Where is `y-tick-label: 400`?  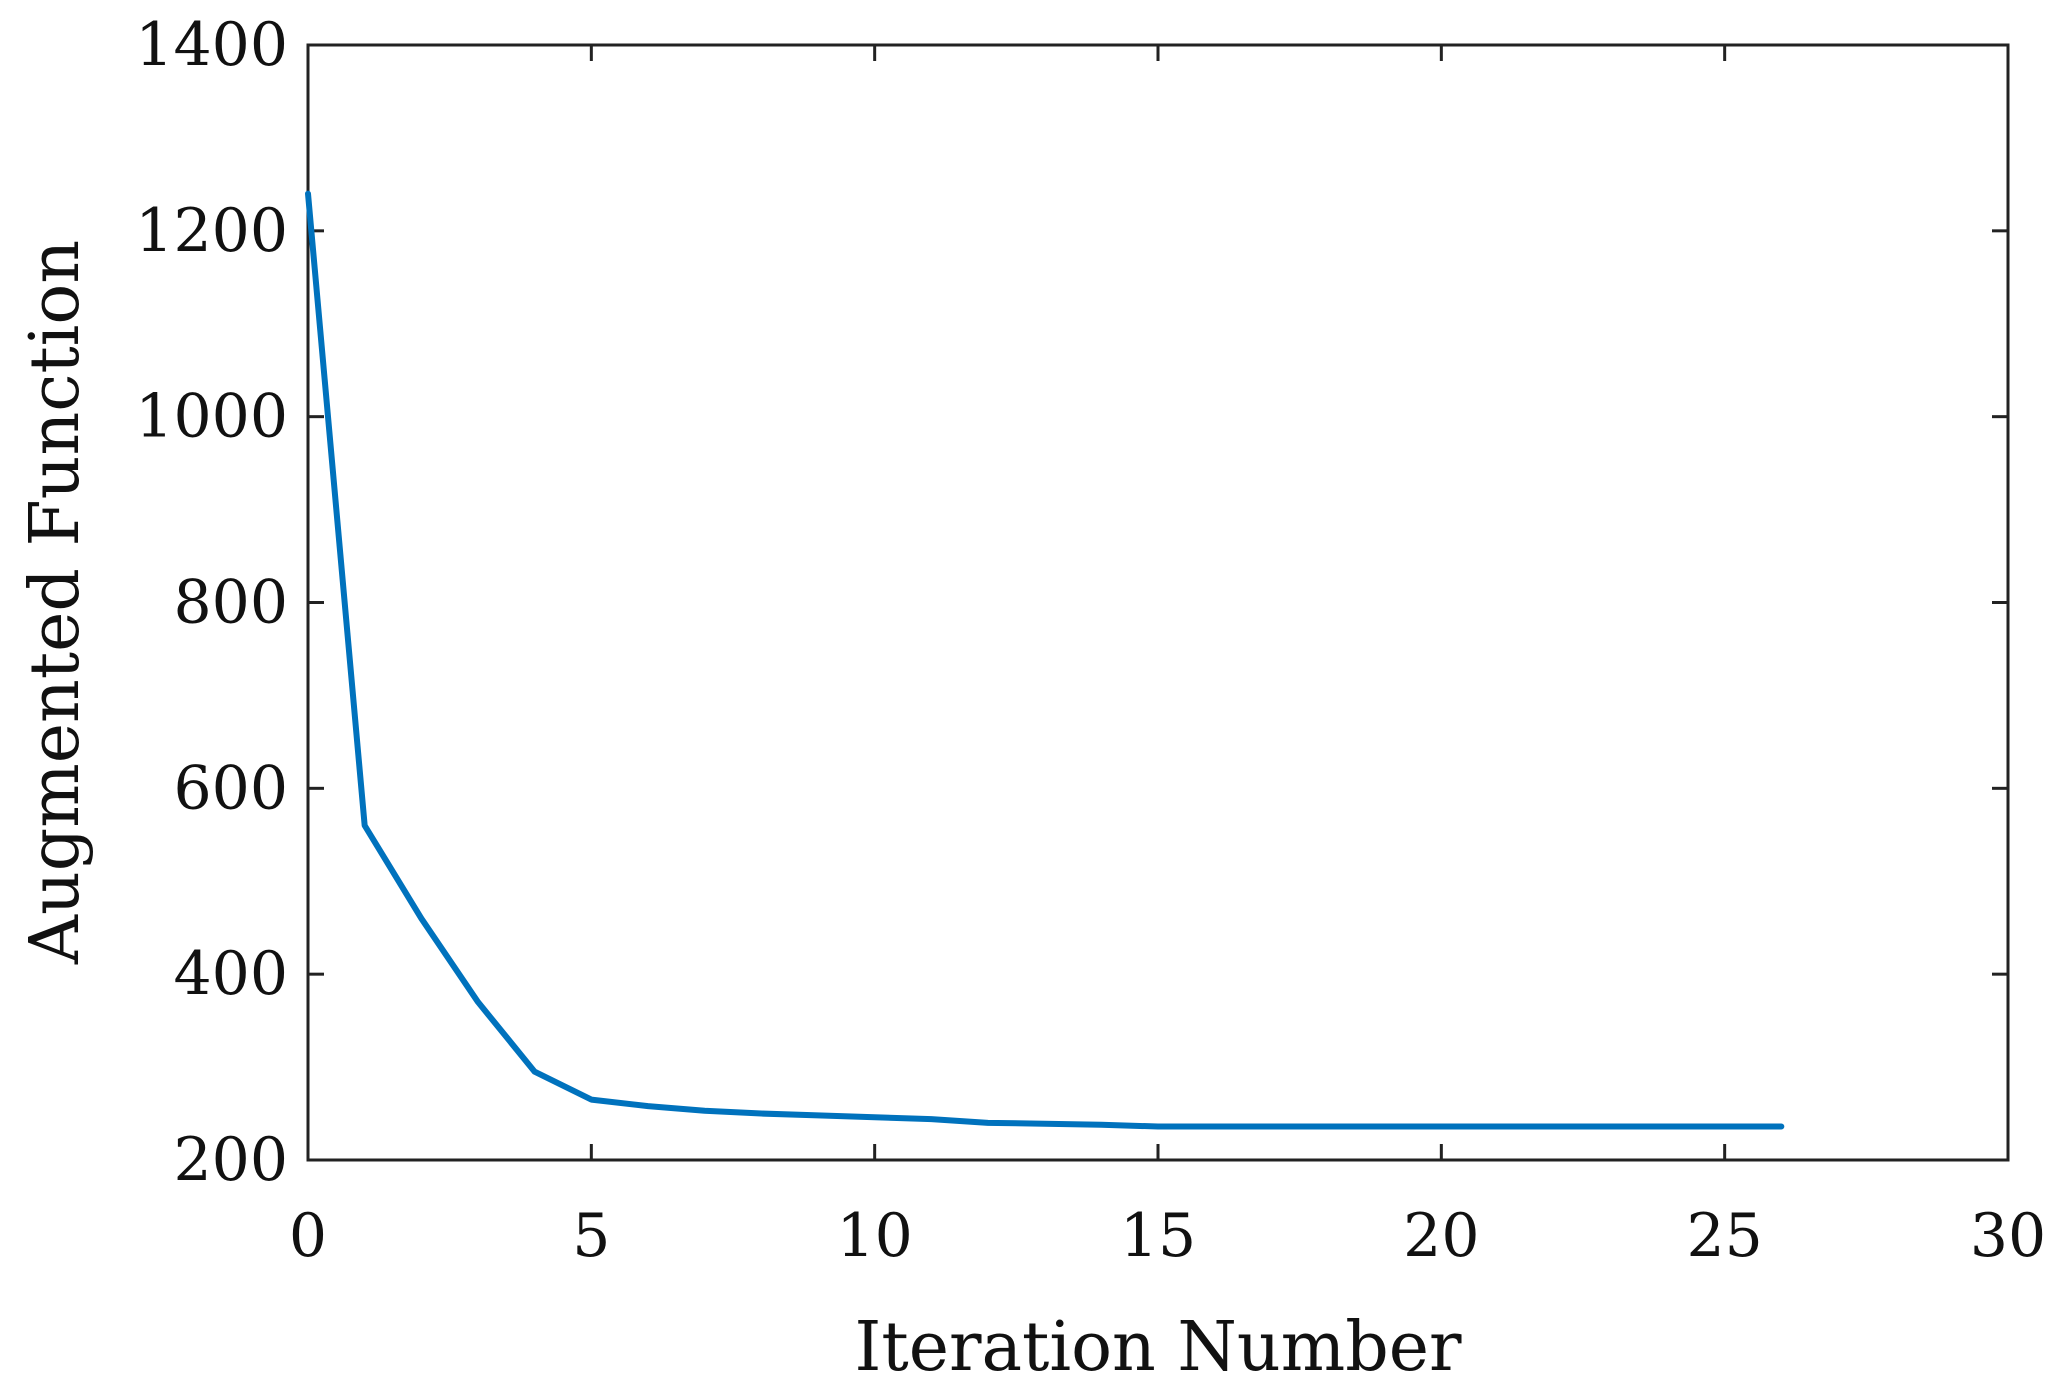 y-tick-label: 400 is located at coordinates (230, 974).